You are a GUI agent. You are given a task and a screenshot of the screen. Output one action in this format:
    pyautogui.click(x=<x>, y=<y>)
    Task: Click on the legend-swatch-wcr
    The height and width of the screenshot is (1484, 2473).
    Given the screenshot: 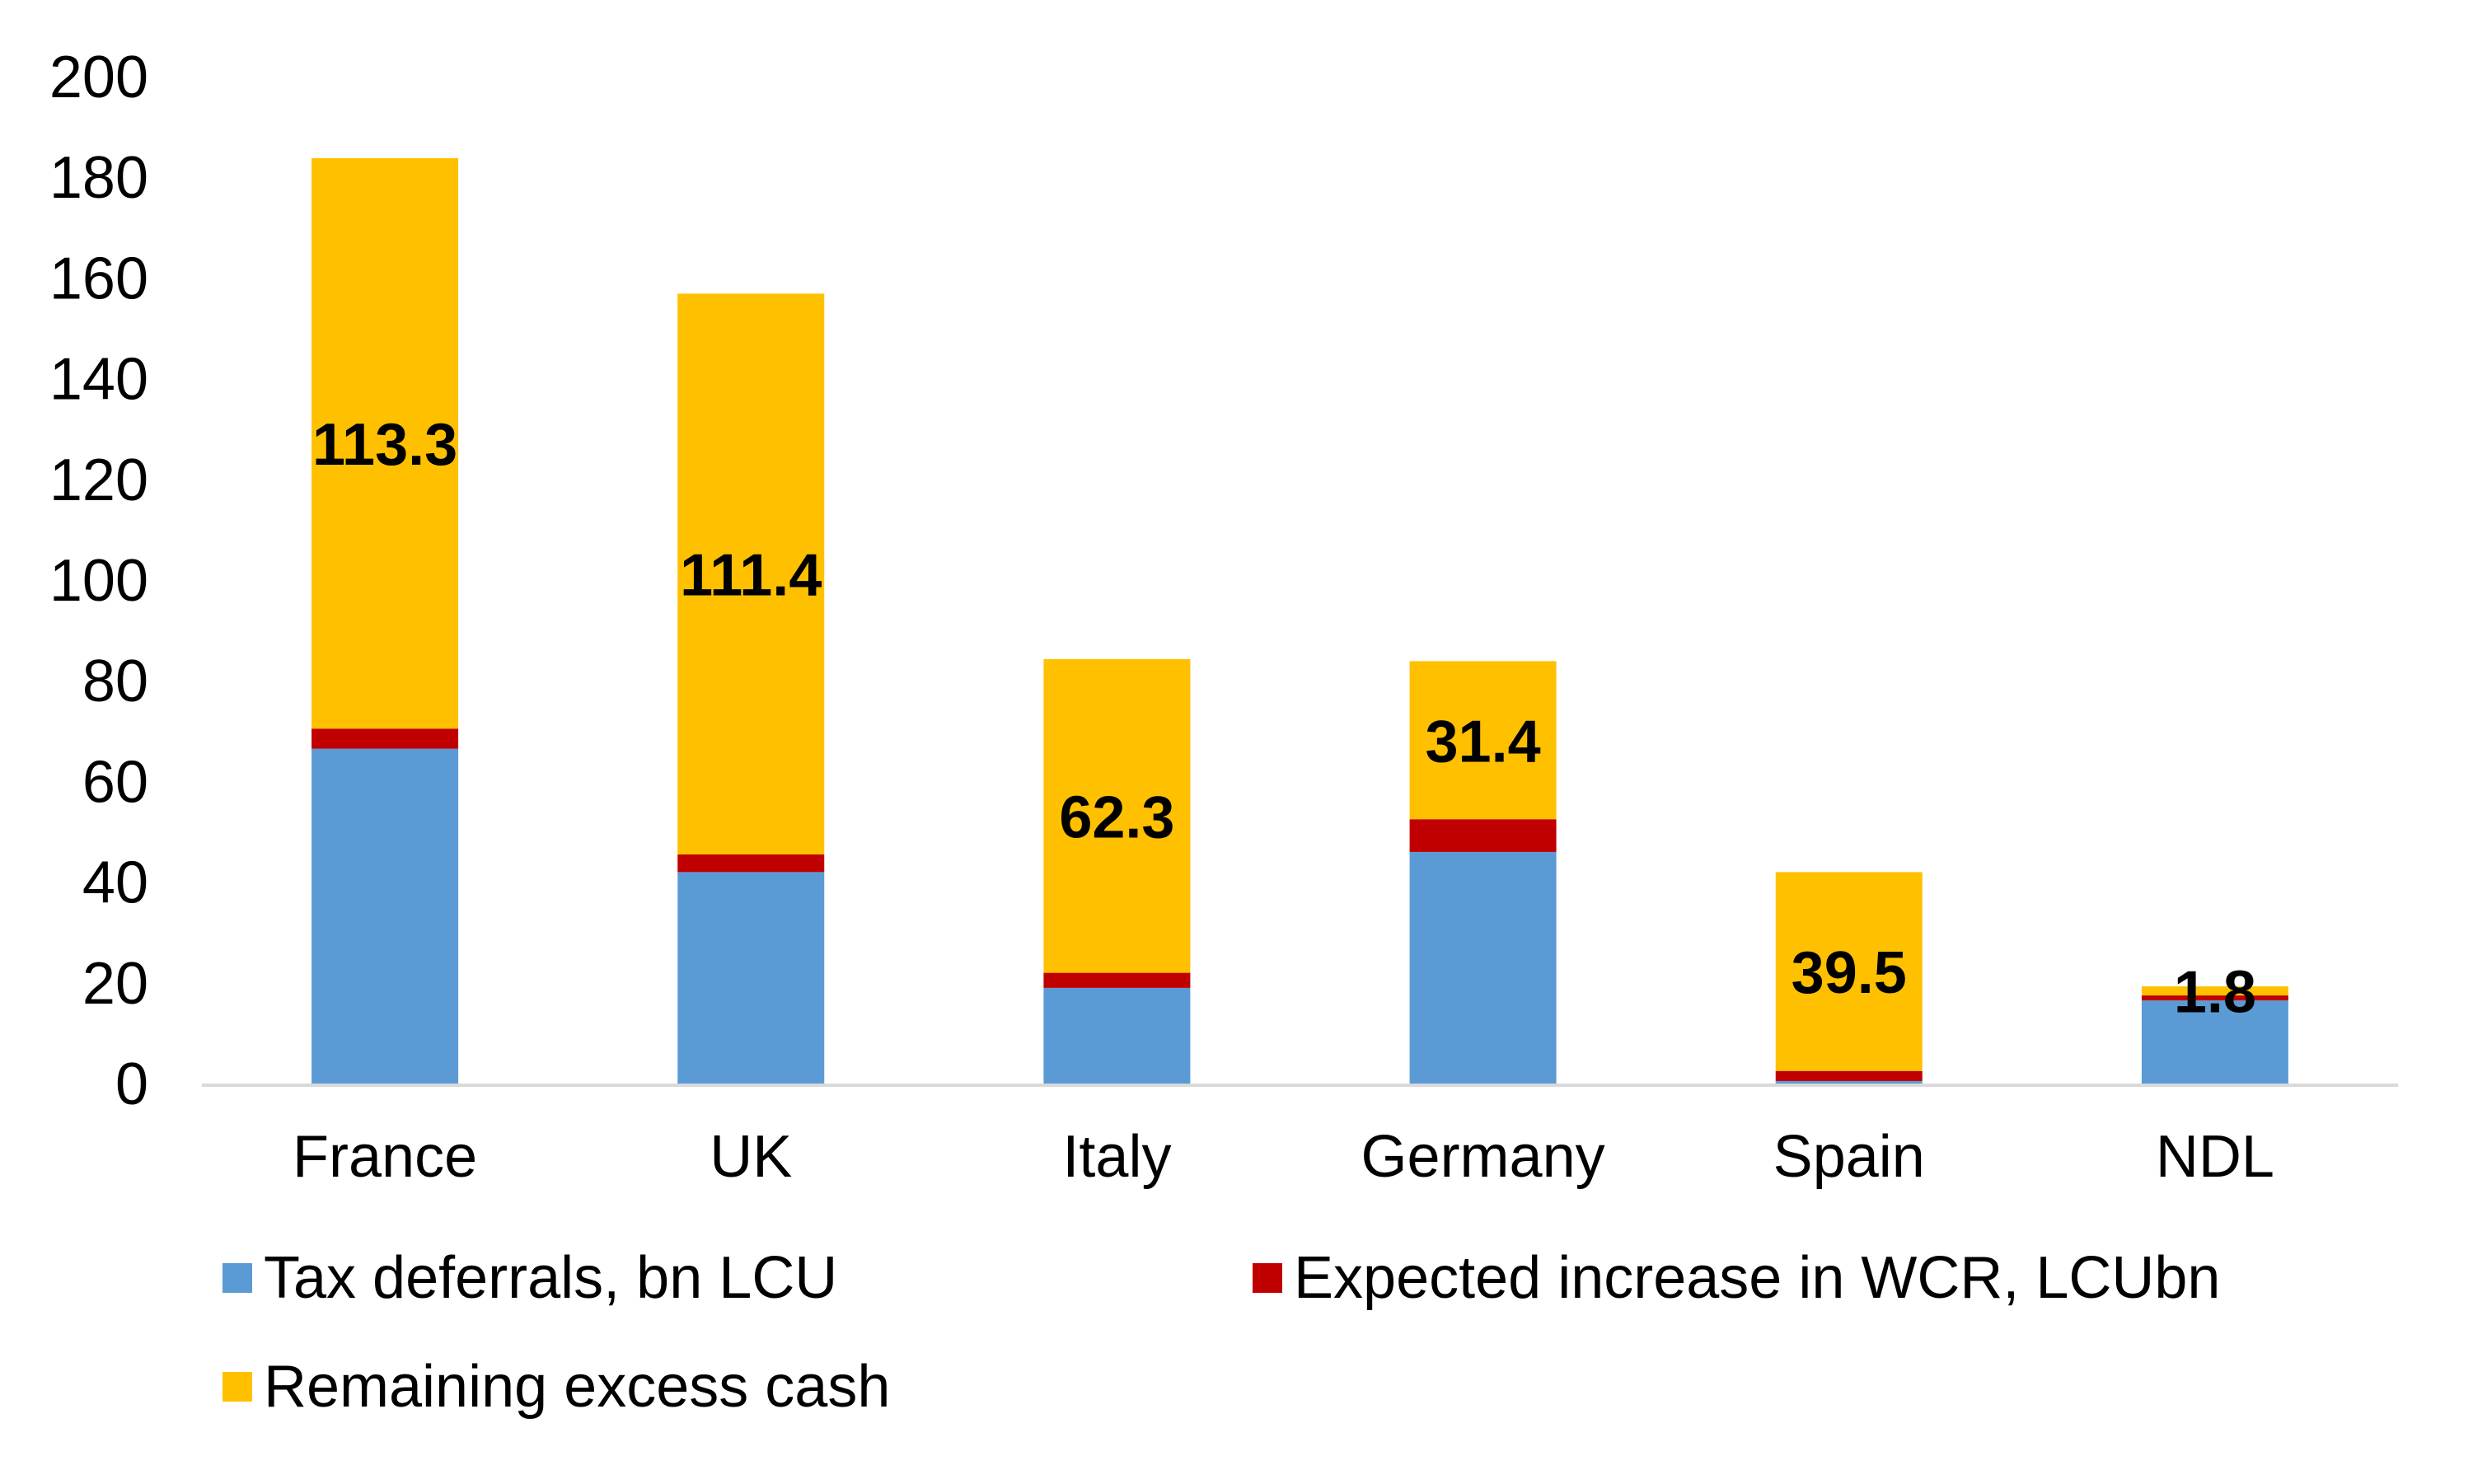 What is the action you would take?
    pyautogui.click(x=1267, y=1278)
    